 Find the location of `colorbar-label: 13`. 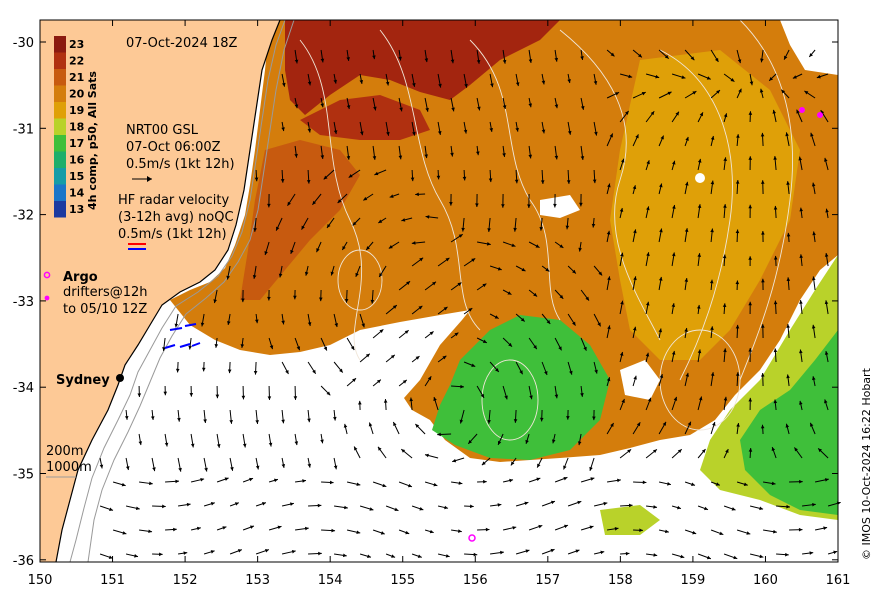

colorbar-label: 13 is located at coordinates (76, 209).